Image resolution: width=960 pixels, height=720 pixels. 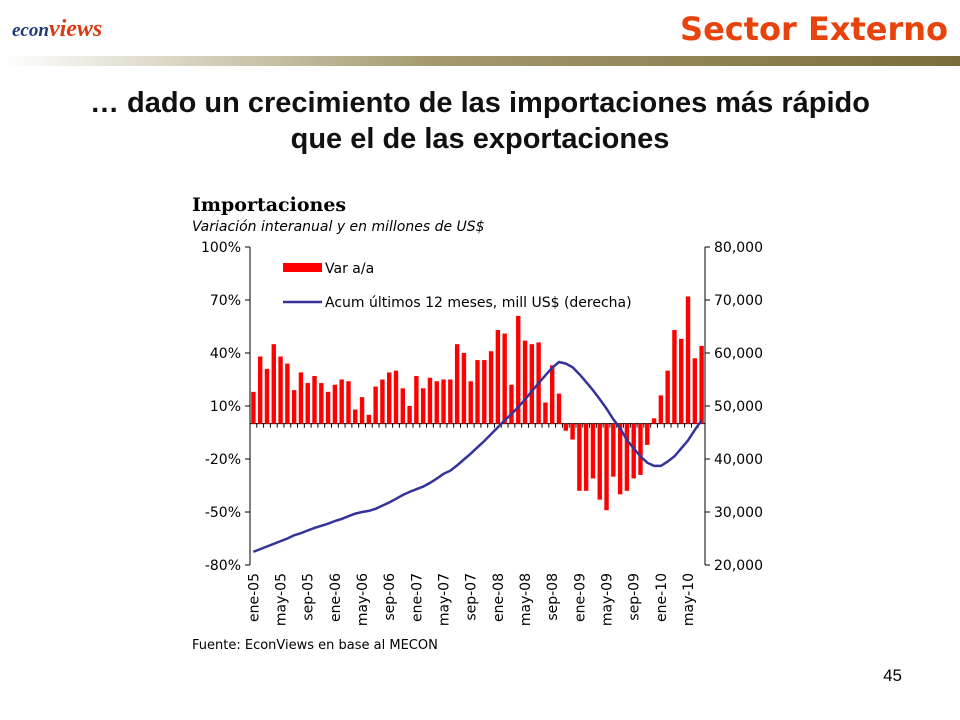 What do you see at coordinates (526, 599) in the screenshot?
I see `x-tick-label: may-08` at bounding box center [526, 599].